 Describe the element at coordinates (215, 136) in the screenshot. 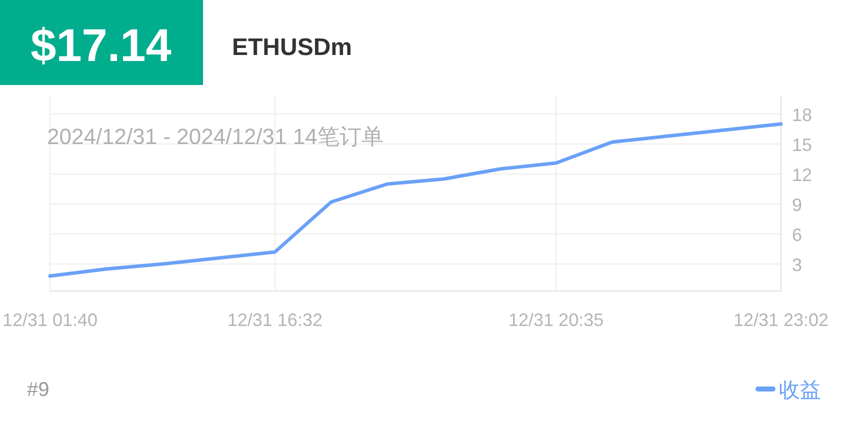

I see `annotation: 2024/12/31 - 2024/12/31 14笔订单` at that location.